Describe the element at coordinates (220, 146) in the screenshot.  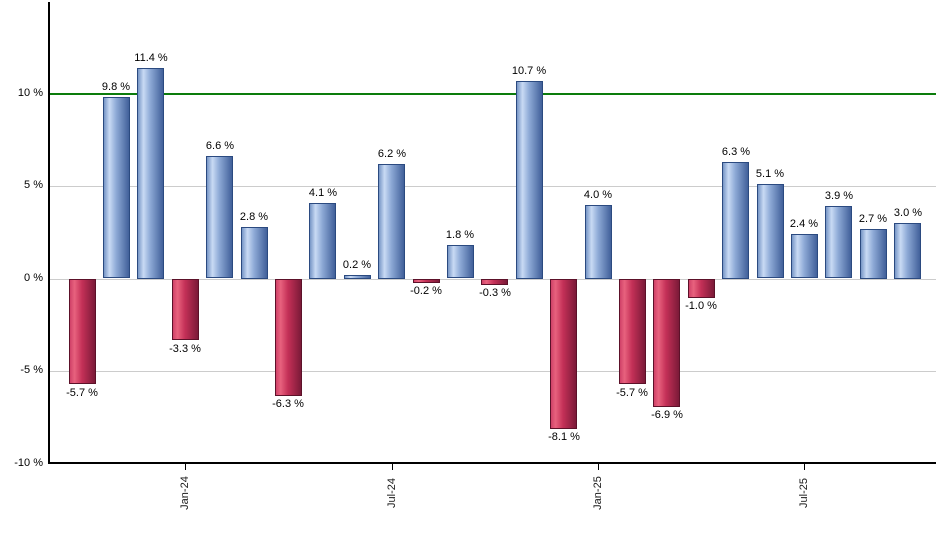
I see `bar-value-label: 6.6 %` at that location.